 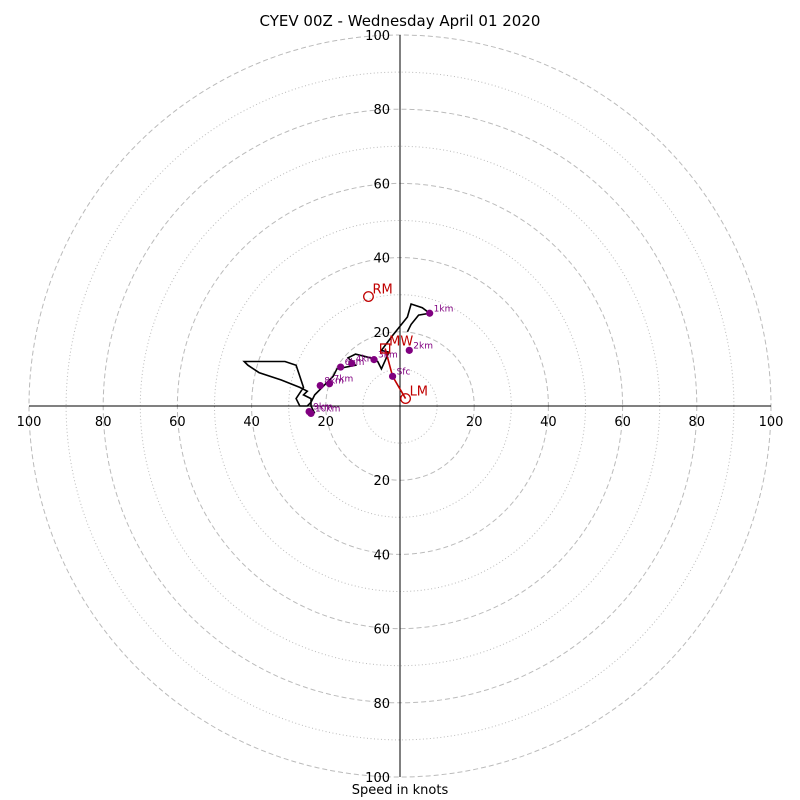 I want to click on height-point-7km, so click(x=329, y=384).